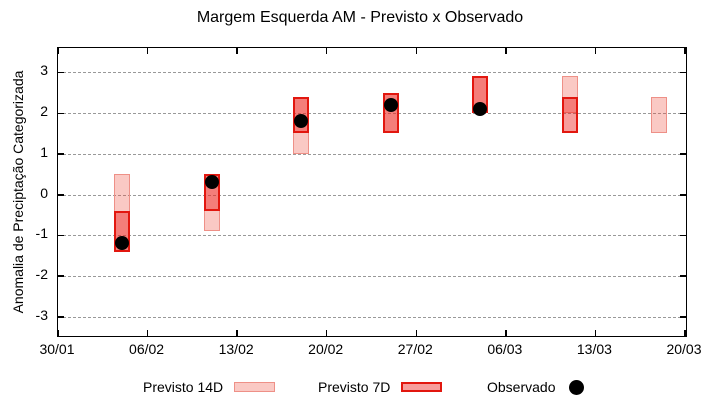 This screenshot has height=400, width=720. Describe the element at coordinates (236, 349) in the screenshot. I see `x-tick-label: 13/02` at that location.